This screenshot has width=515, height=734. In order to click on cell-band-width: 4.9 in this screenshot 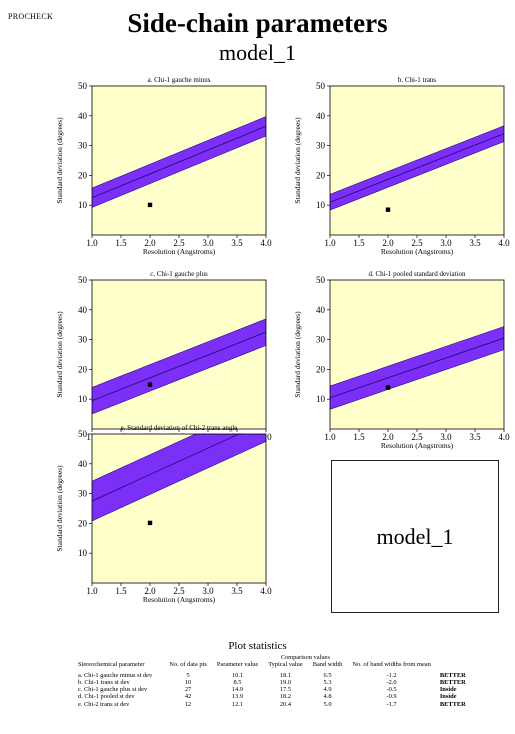, I will do `click(327, 690)`.